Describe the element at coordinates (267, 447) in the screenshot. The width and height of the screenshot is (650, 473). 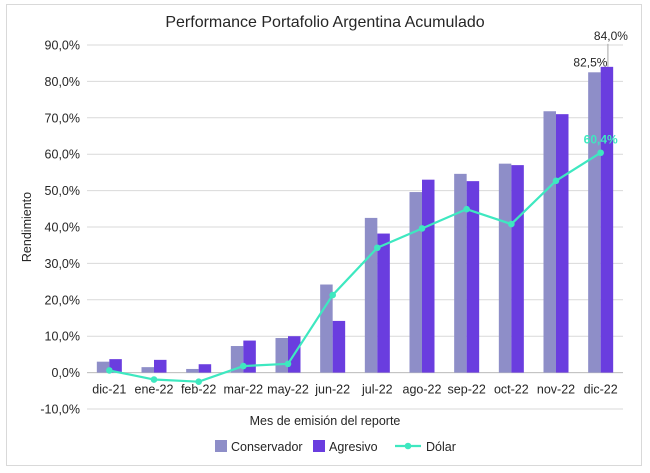
I see `legend-label-conservador: Conservador` at that location.